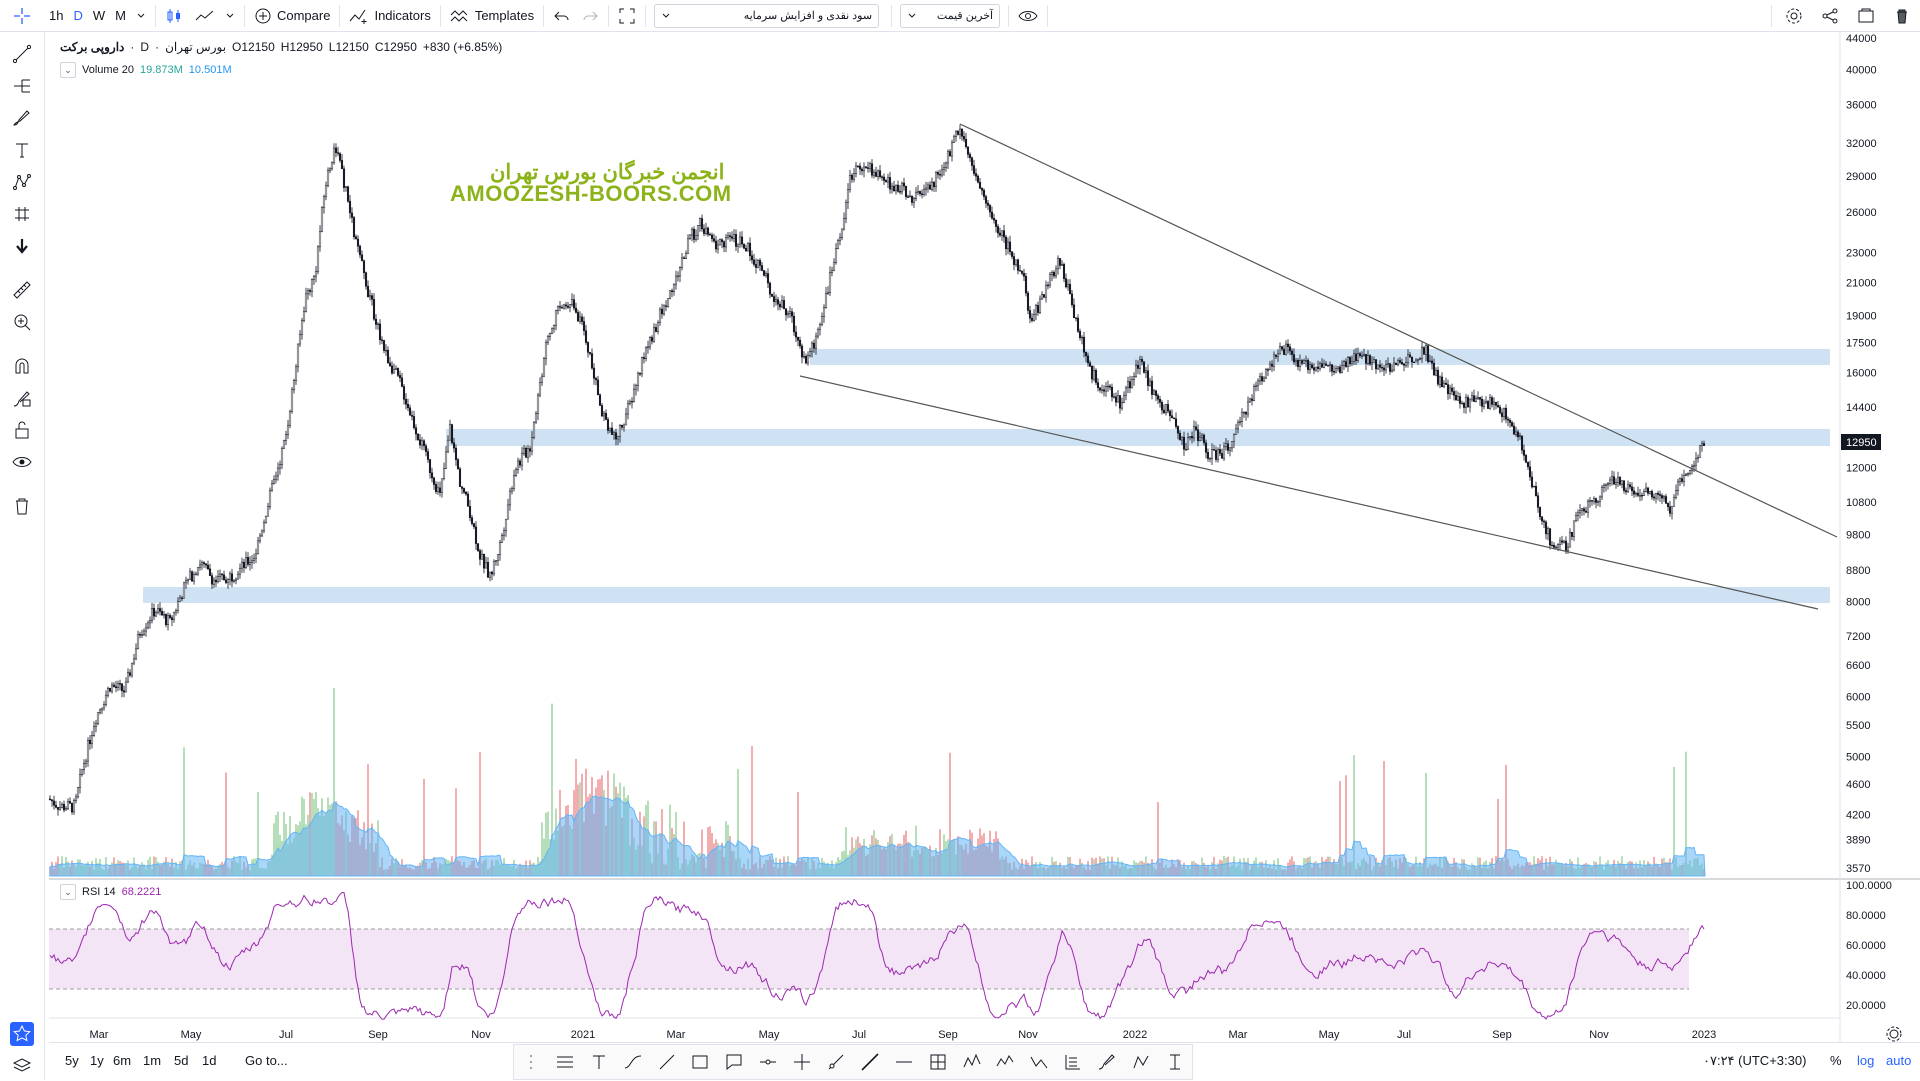 The height and width of the screenshot is (1081, 1920). Describe the element at coordinates (1869, 946) in the screenshot. I see `rsi-axis: 100.0000 80.0000 60.0000 40.0000 20.0000` at that location.